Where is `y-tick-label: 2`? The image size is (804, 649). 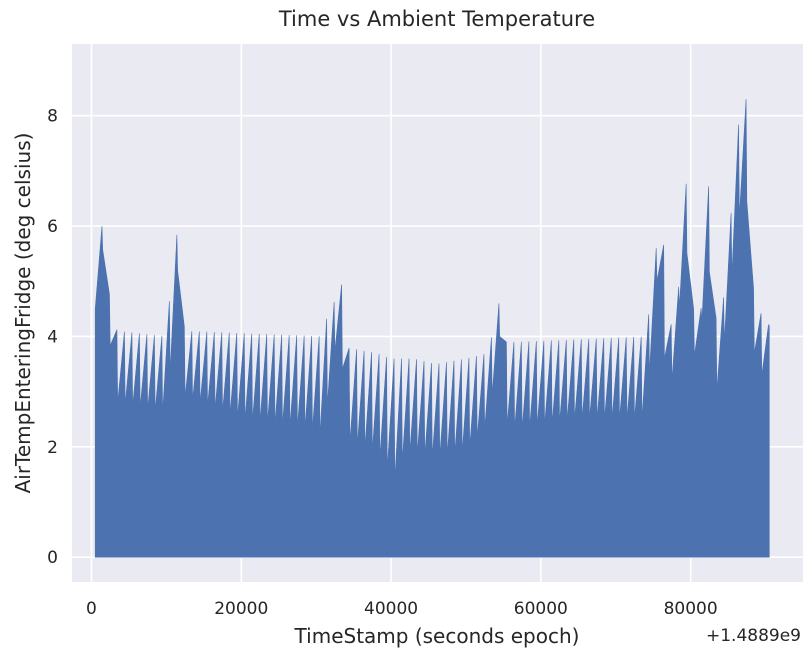
y-tick-label: 2 is located at coordinates (52, 448).